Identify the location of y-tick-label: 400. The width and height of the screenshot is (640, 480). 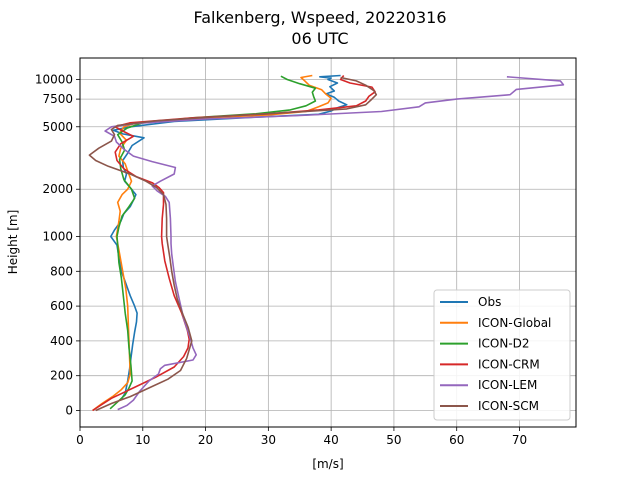
(61, 341).